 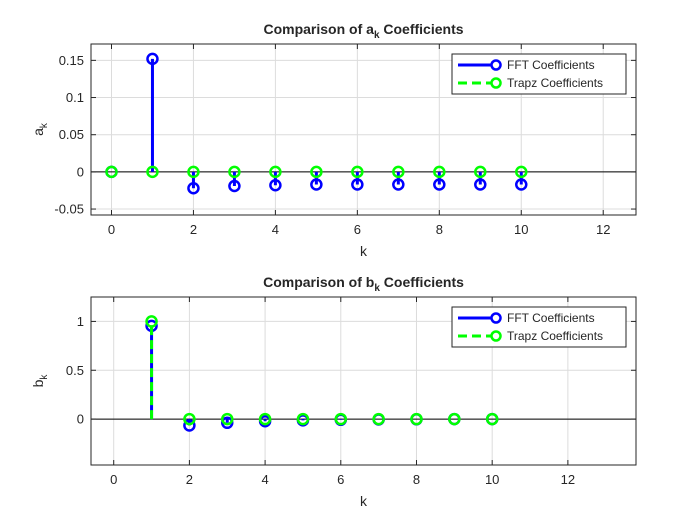 What do you see at coordinates (318, 282) in the screenshot?
I see `plot-title-main: Comparison of b` at bounding box center [318, 282].